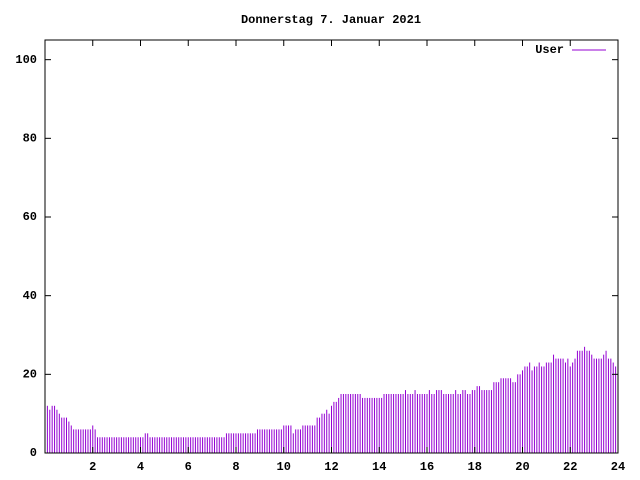  Describe the element at coordinates (570, 467) in the screenshot. I see `x-tick-label: 22` at that location.